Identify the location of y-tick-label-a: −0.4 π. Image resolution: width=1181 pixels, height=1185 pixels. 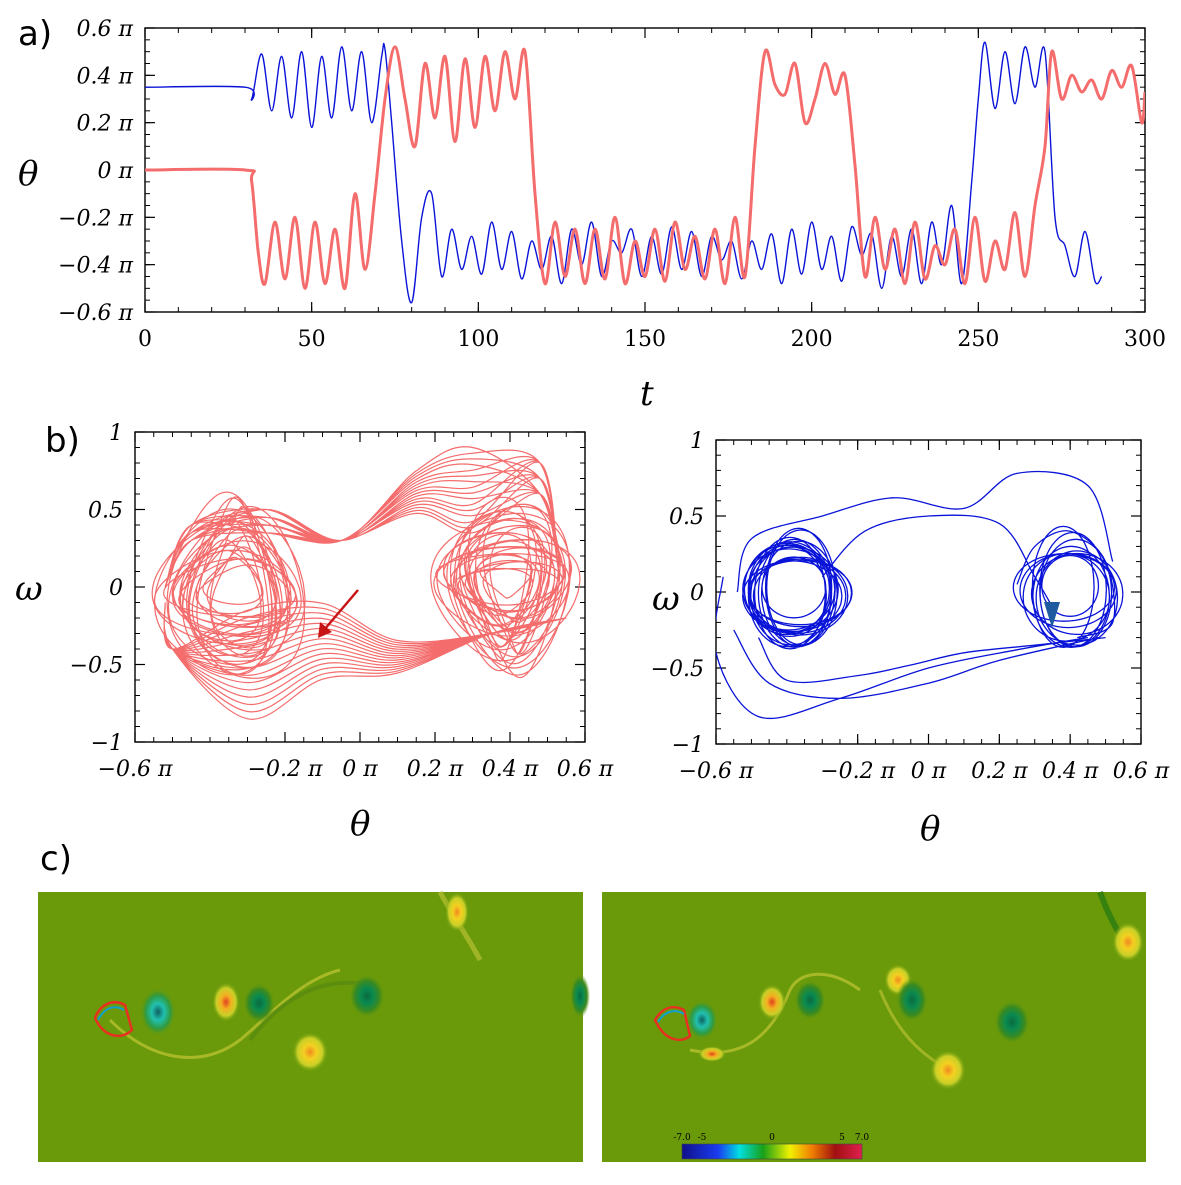
(95, 266).